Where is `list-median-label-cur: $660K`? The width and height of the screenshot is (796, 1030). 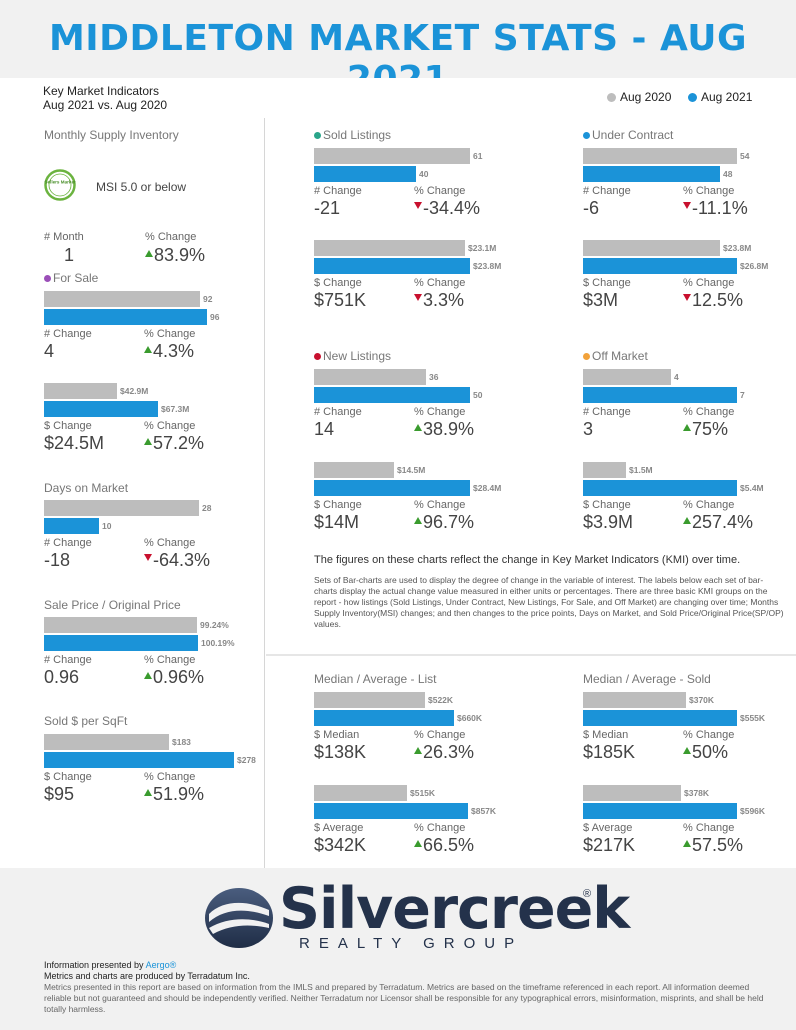
list-median-label-cur: $660K is located at coordinates (470, 718).